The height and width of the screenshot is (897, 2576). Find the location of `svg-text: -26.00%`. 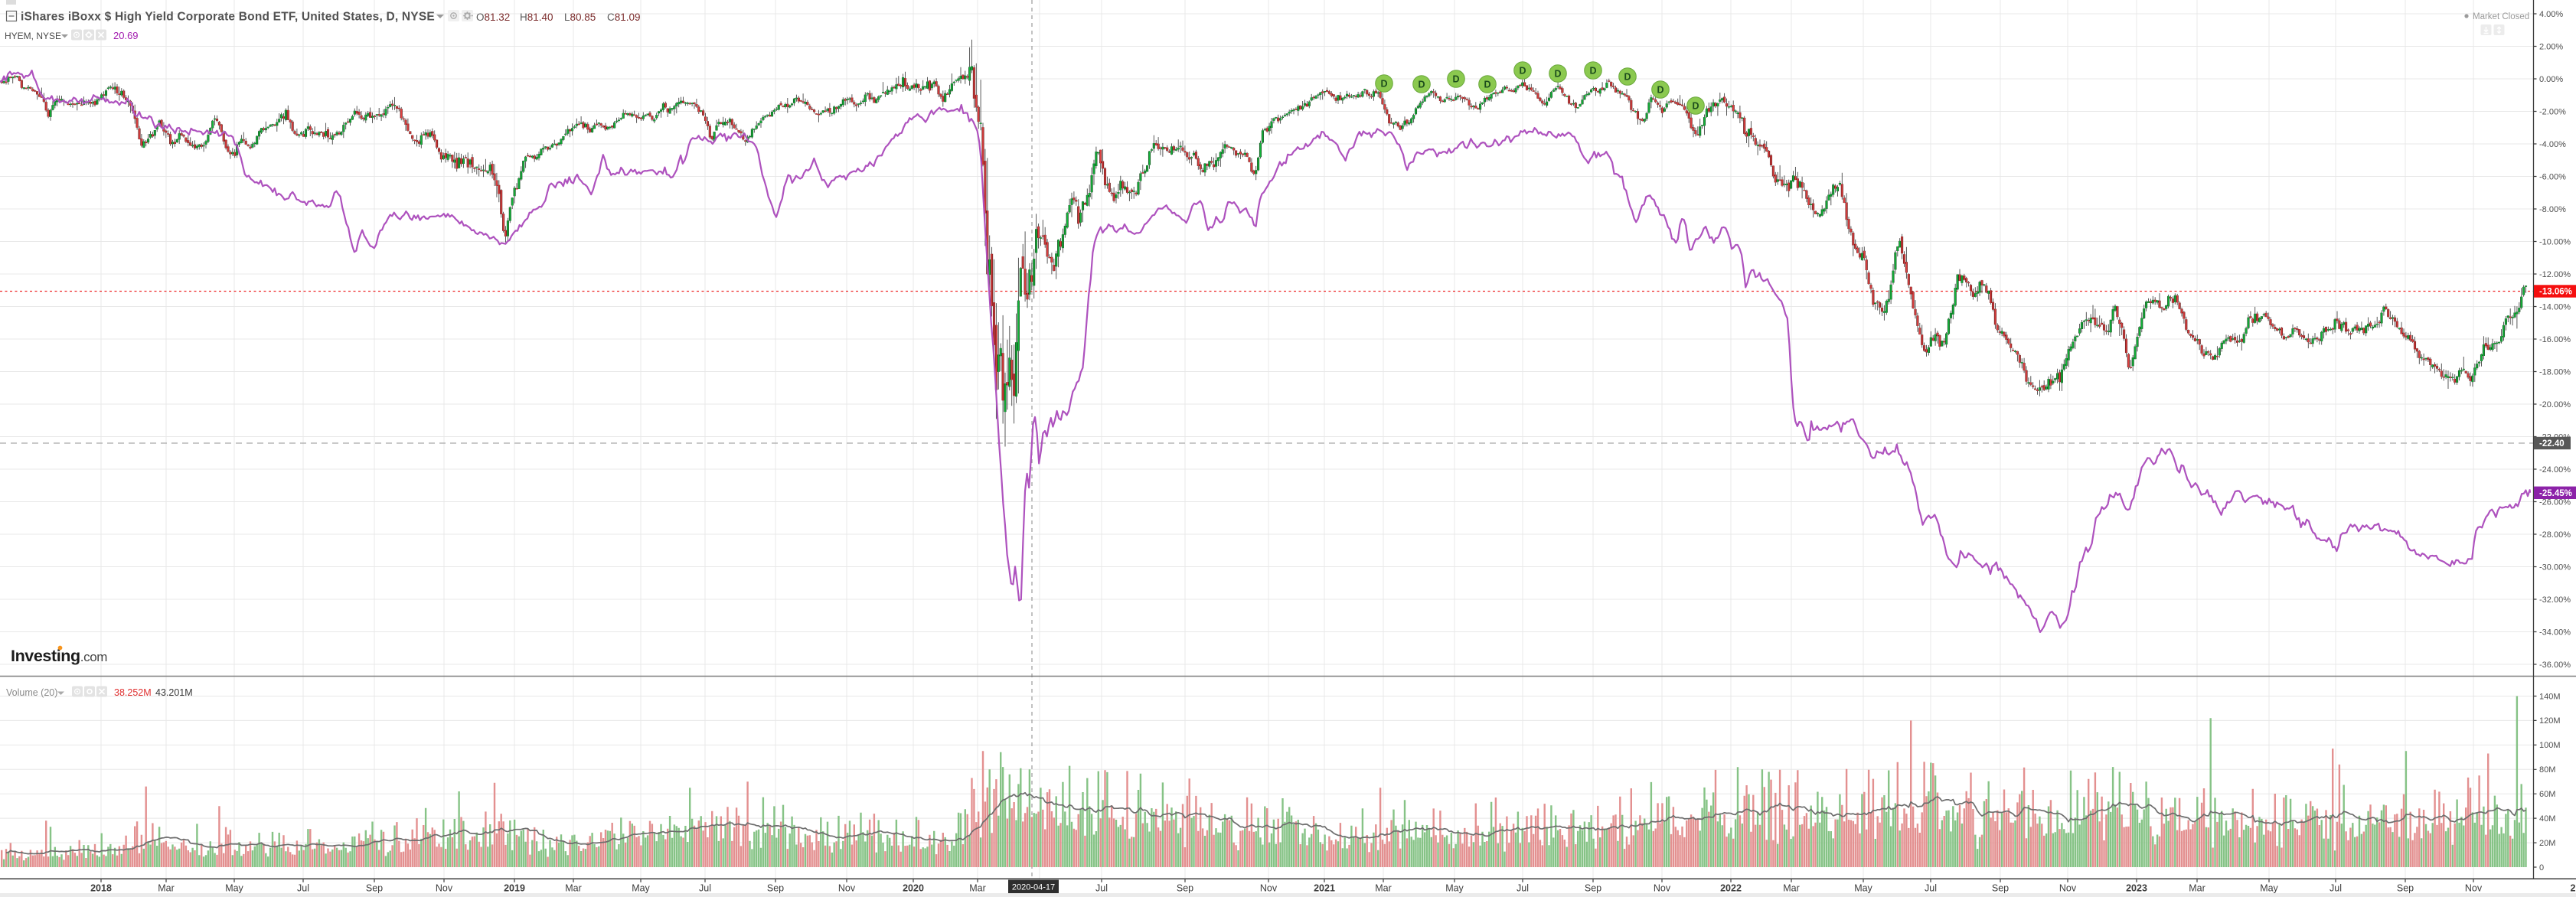

svg-text: -26.00% is located at coordinates (2555, 502).